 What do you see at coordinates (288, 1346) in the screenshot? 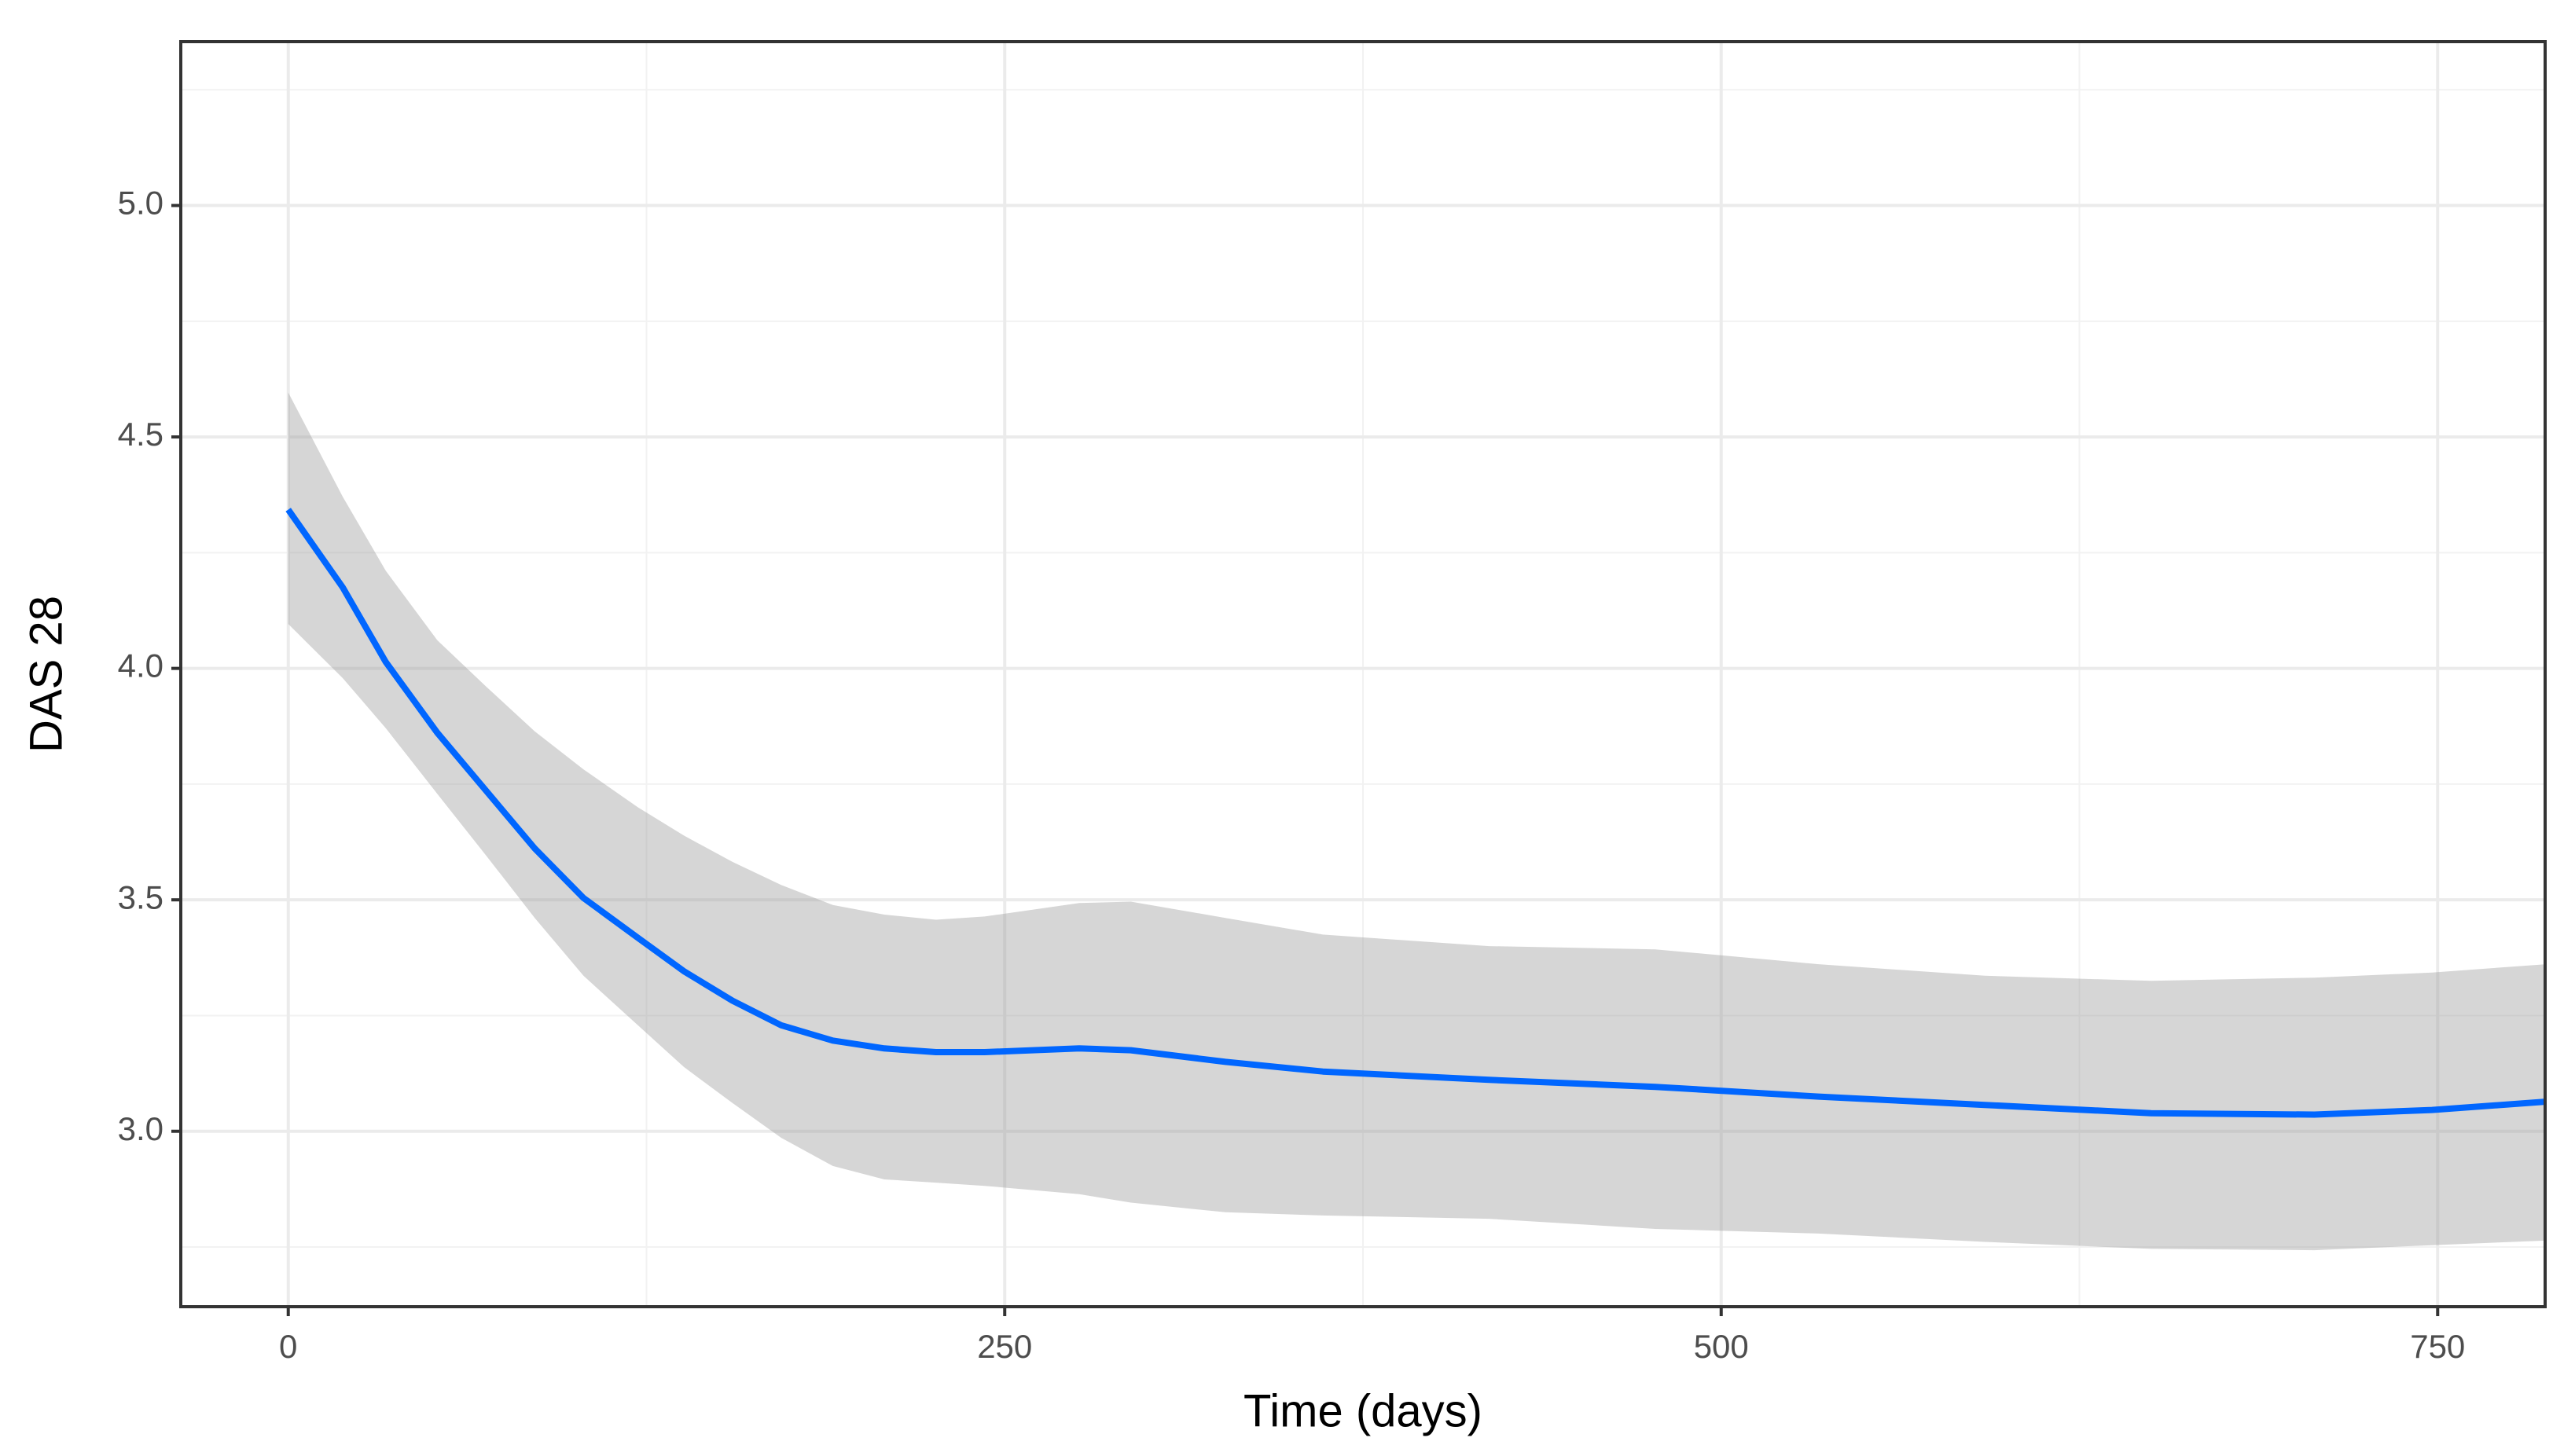
I see `x-tick-label: 0` at bounding box center [288, 1346].